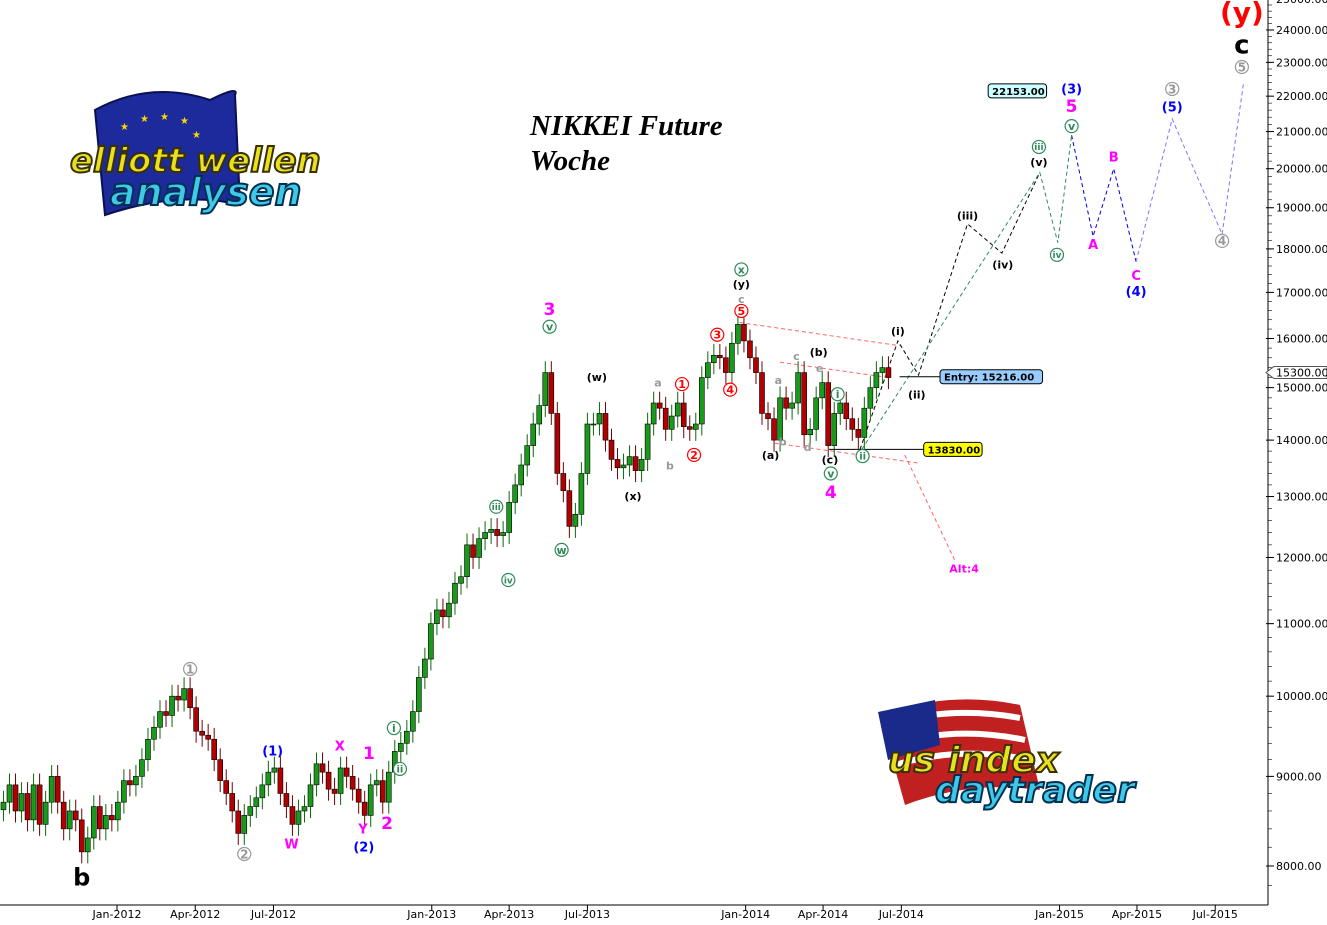 Image resolution: width=1327 pixels, height=925 pixels. Describe the element at coordinates (81, 878) in the screenshot. I see `wave-label: b` at that location.